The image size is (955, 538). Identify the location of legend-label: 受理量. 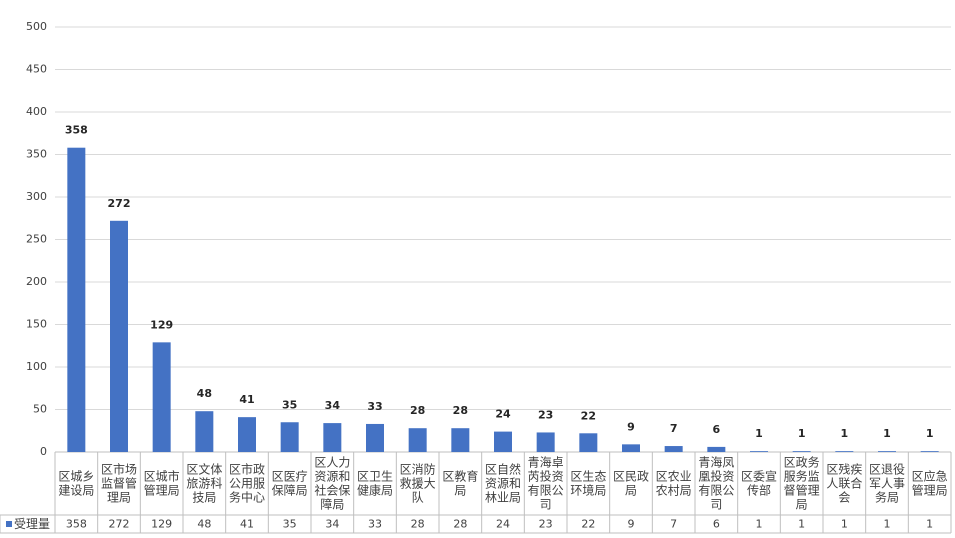
(32, 524).